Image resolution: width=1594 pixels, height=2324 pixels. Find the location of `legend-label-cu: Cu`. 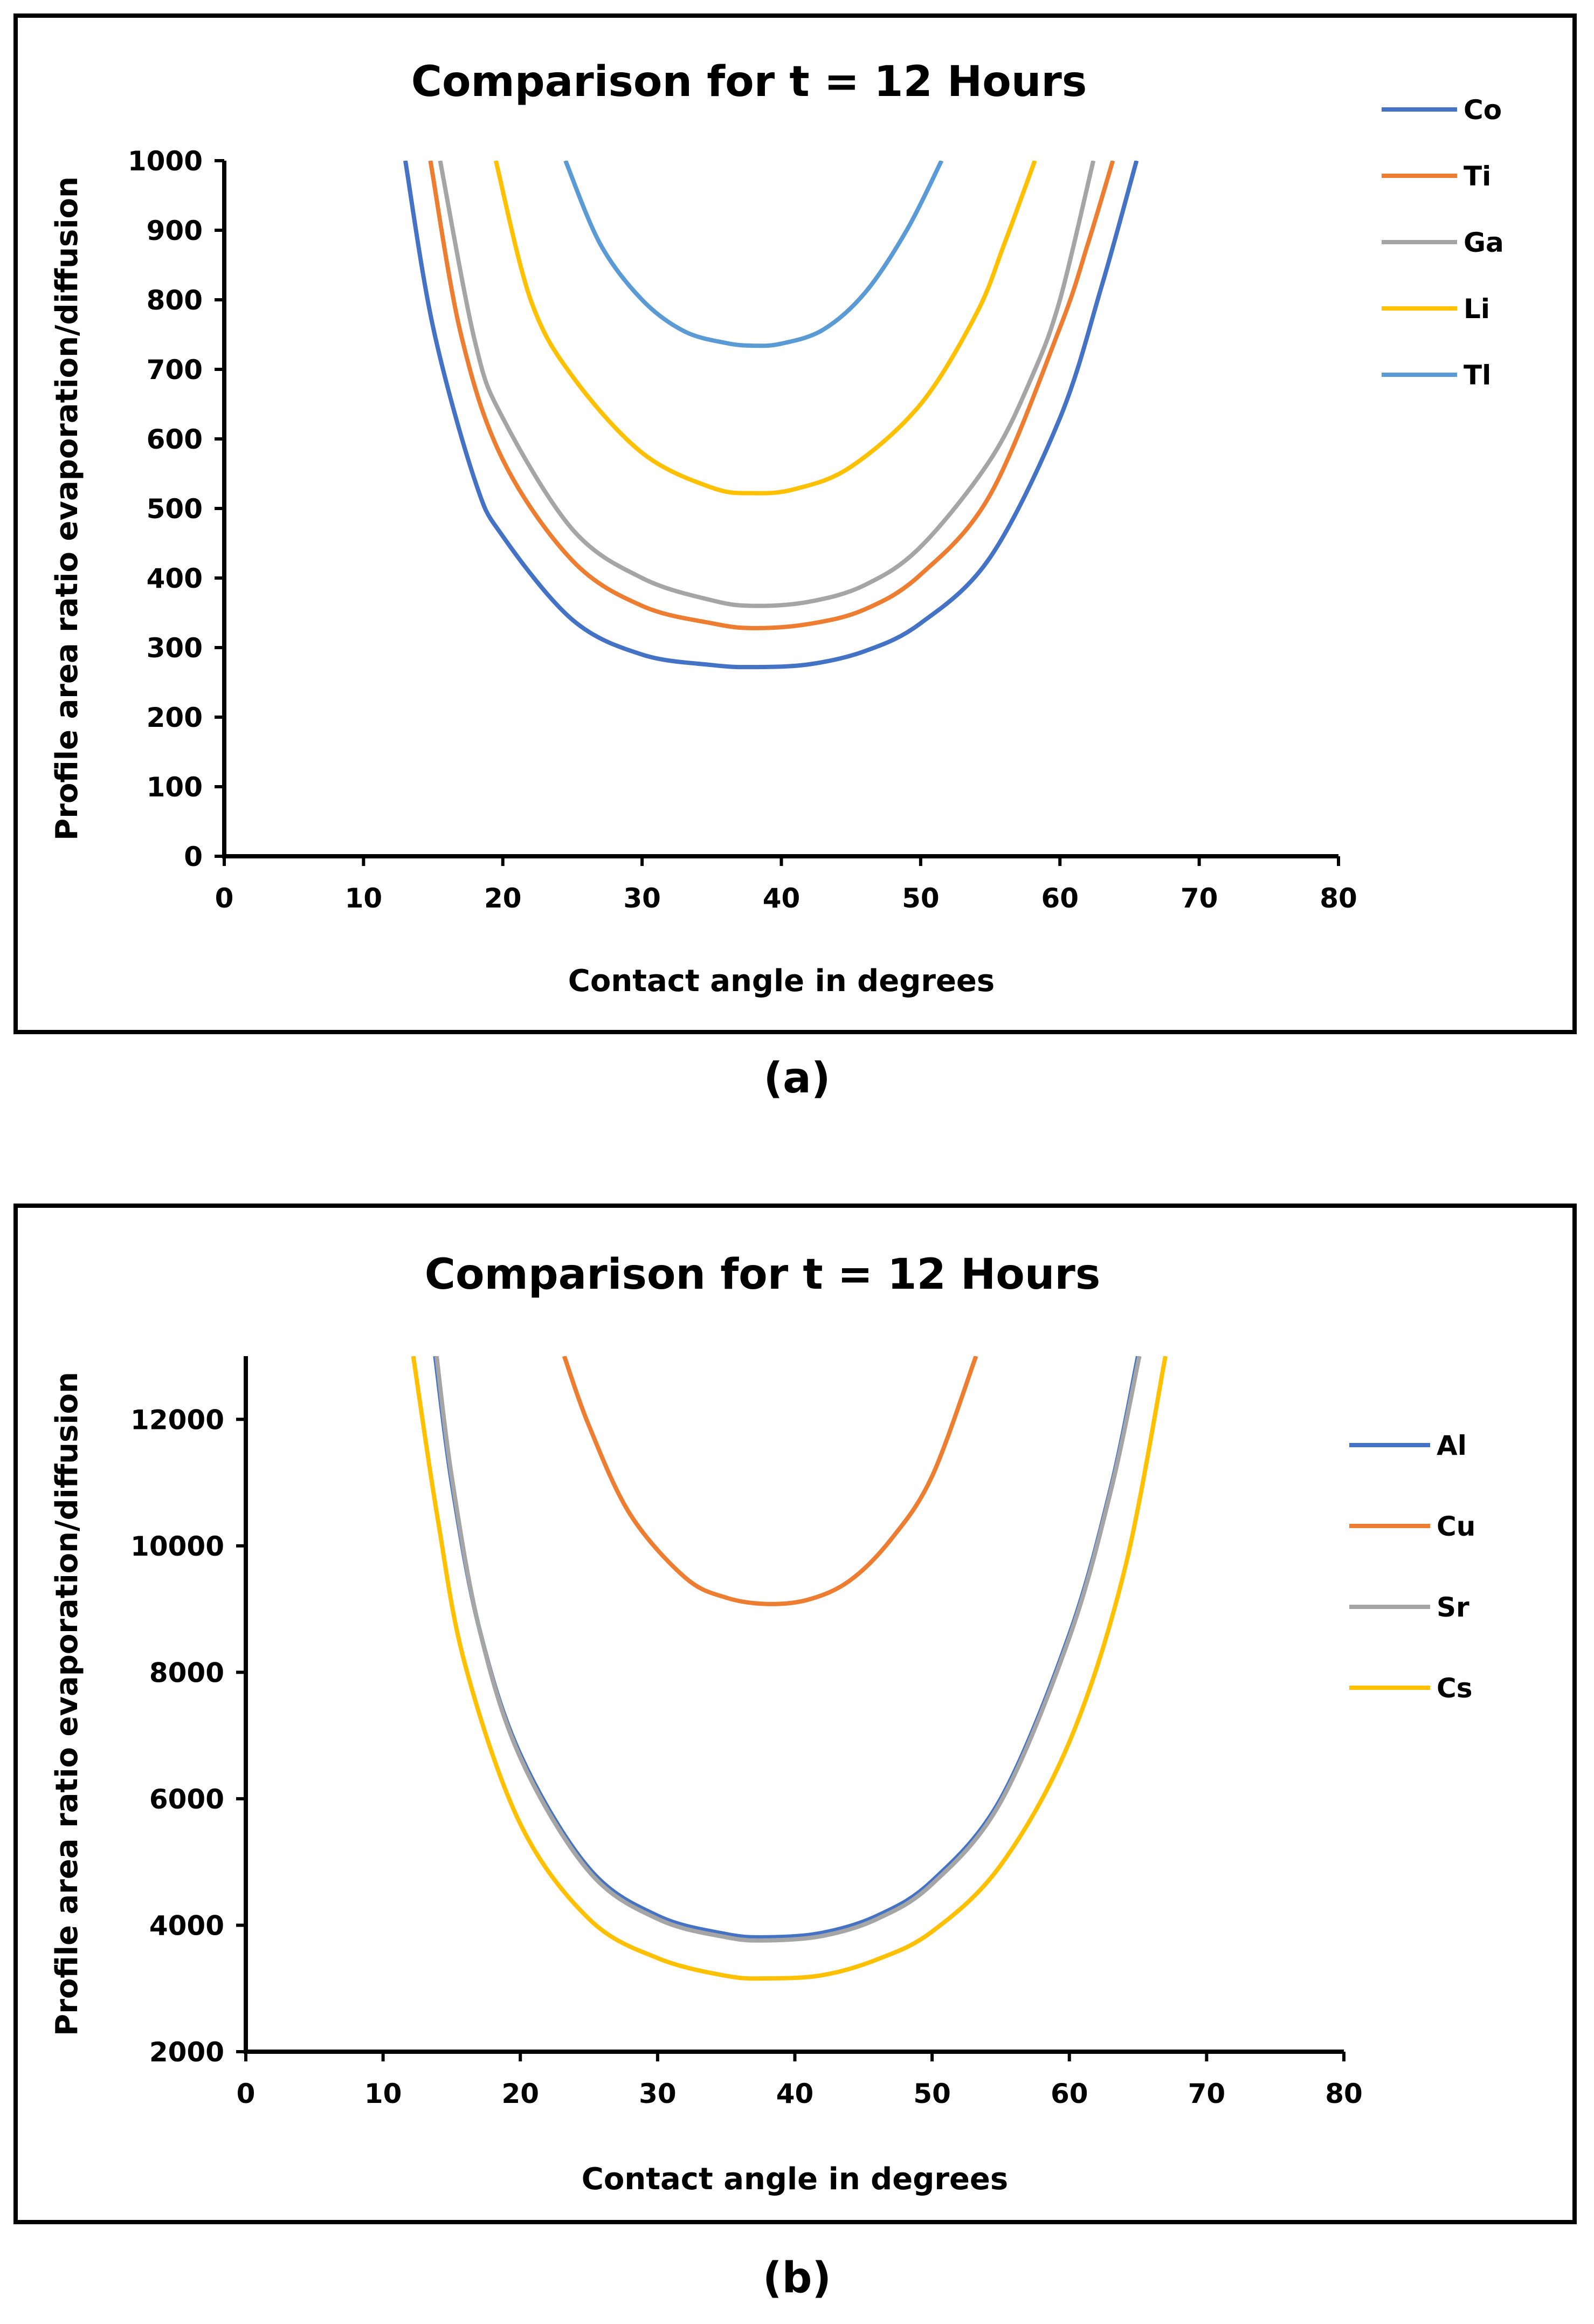

legend-label-cu: Cu is located at coordinates (1456, 1526).